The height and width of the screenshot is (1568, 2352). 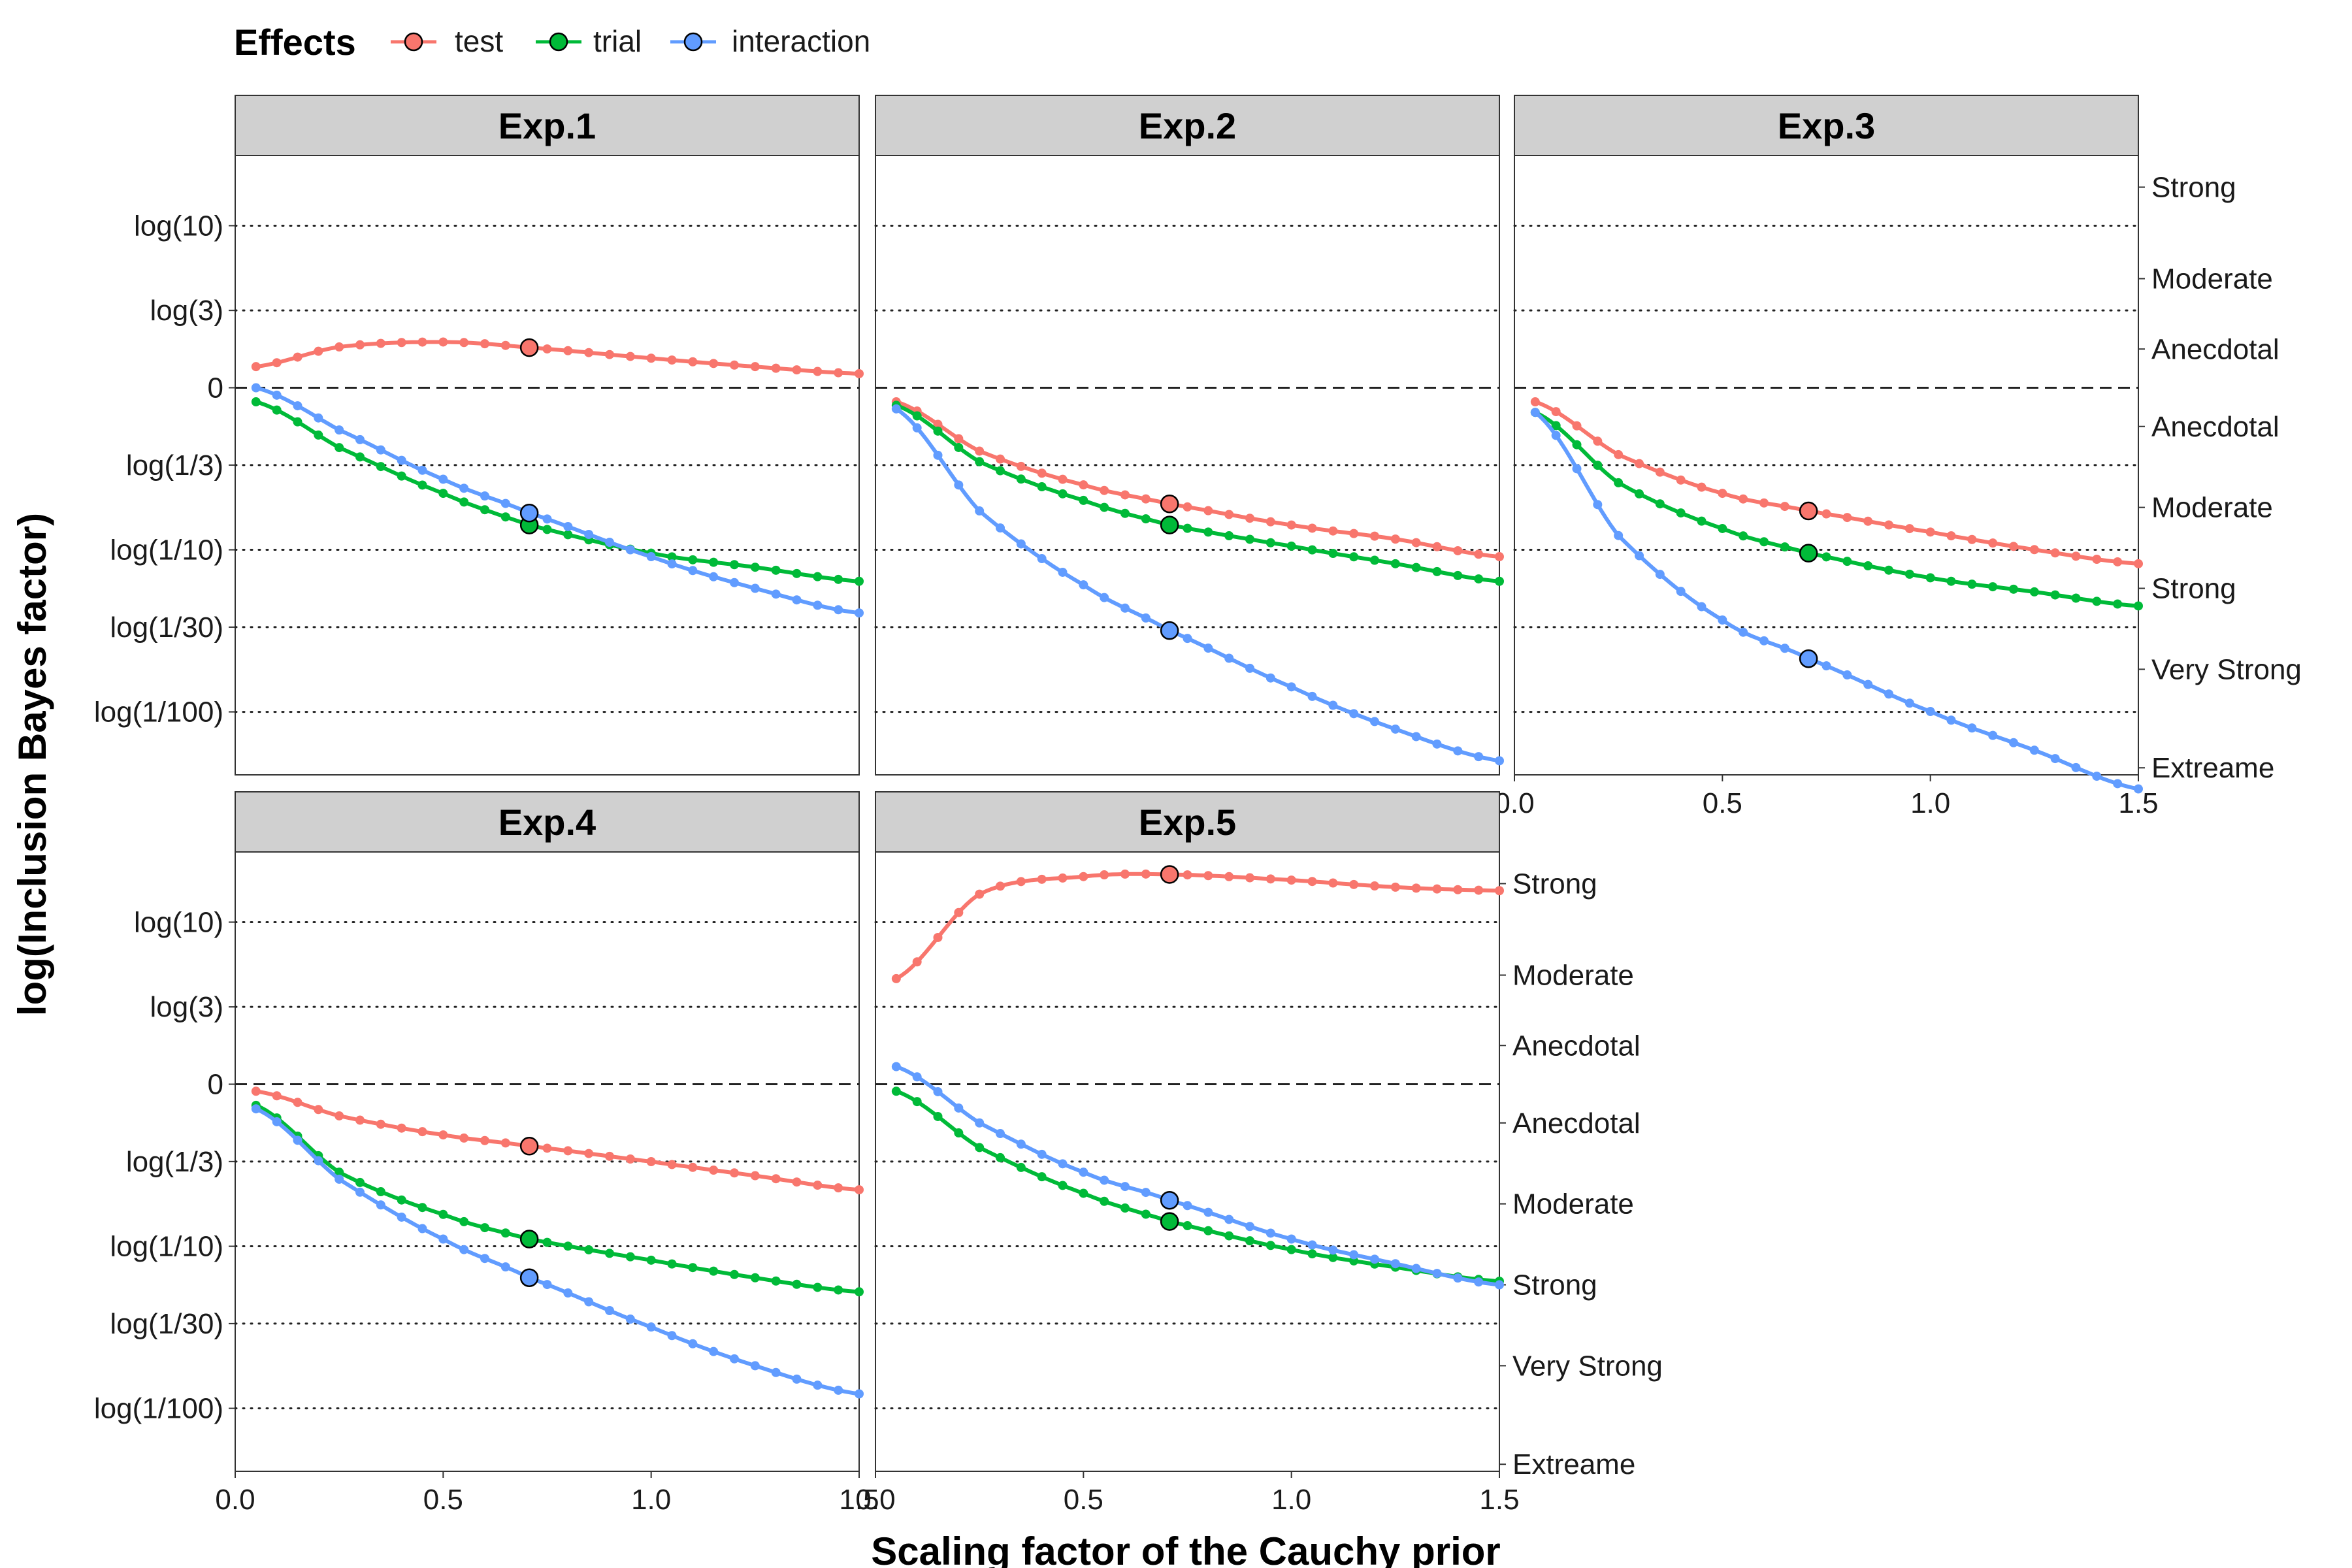 I want to click on y-tick-label: log(1/100), so click(x=158, y=1409).